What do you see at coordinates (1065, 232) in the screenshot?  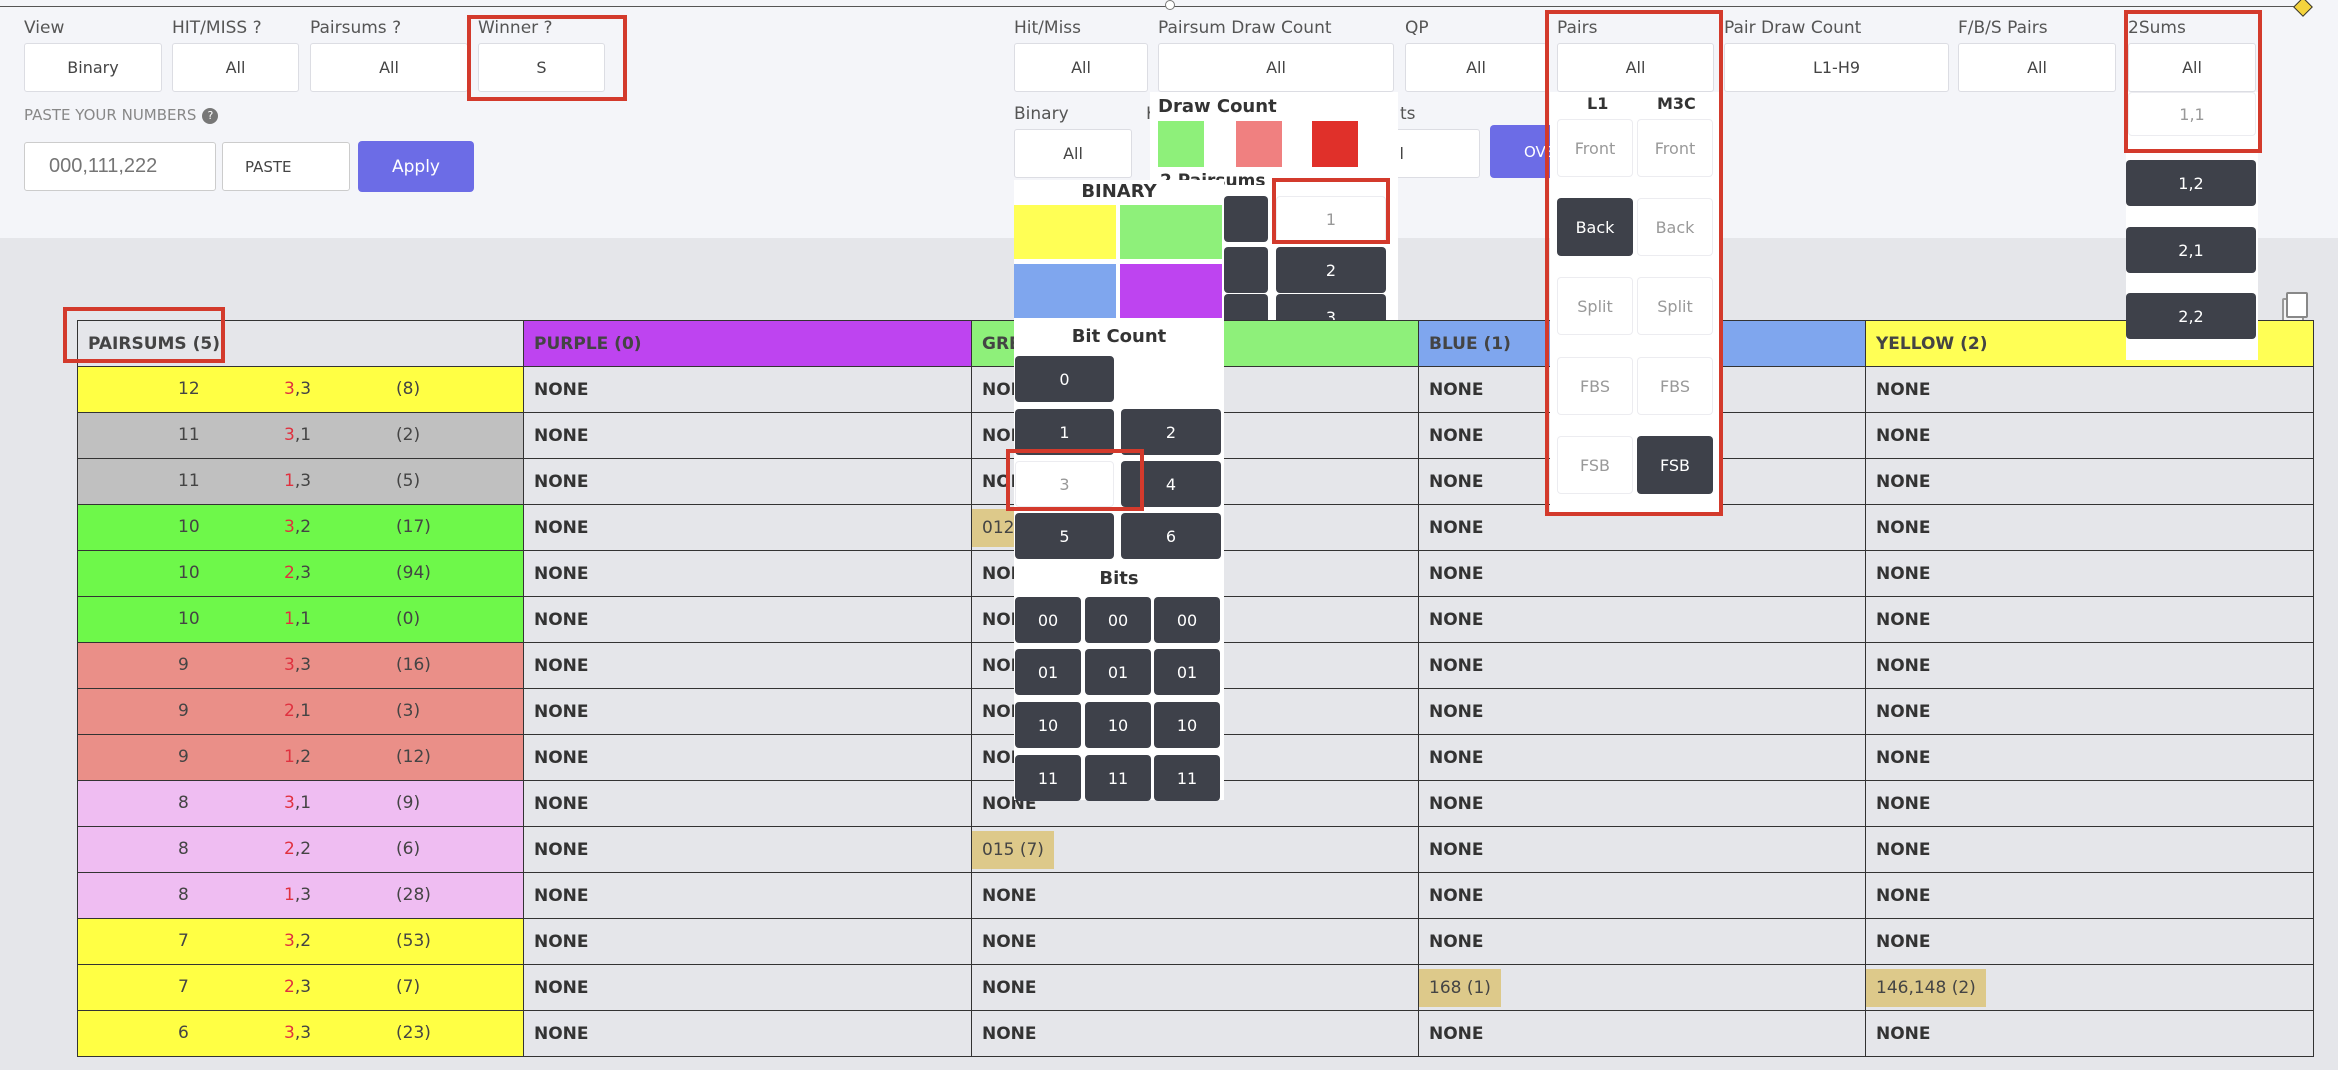 I see `binary-swatch-yellow` at bounding box center [1065, 232].